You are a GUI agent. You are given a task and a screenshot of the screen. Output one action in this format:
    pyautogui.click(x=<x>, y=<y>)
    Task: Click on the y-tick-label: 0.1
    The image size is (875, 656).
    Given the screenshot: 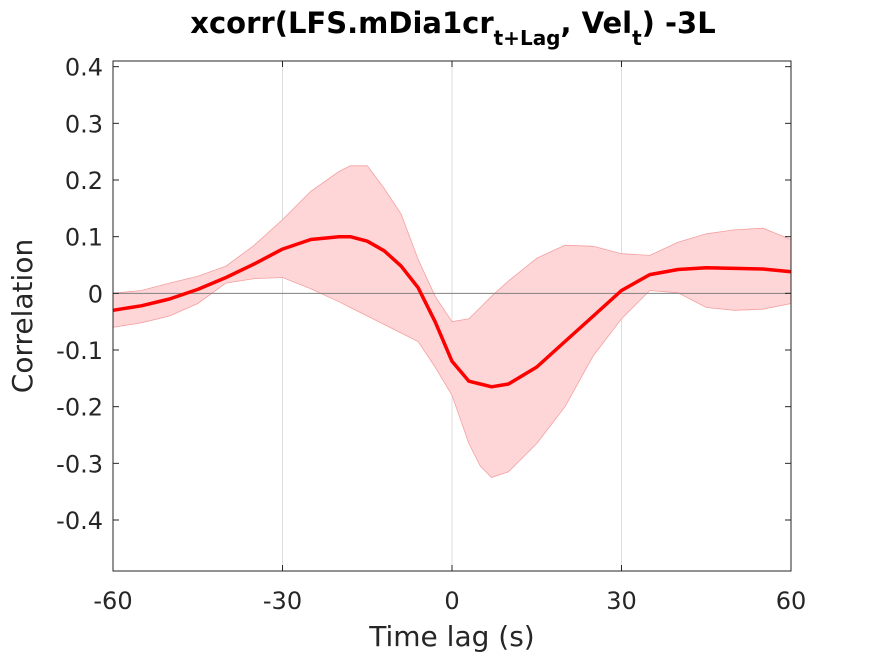 What is the action you would take?
    pyautogui.click(x=84, y=238)
    